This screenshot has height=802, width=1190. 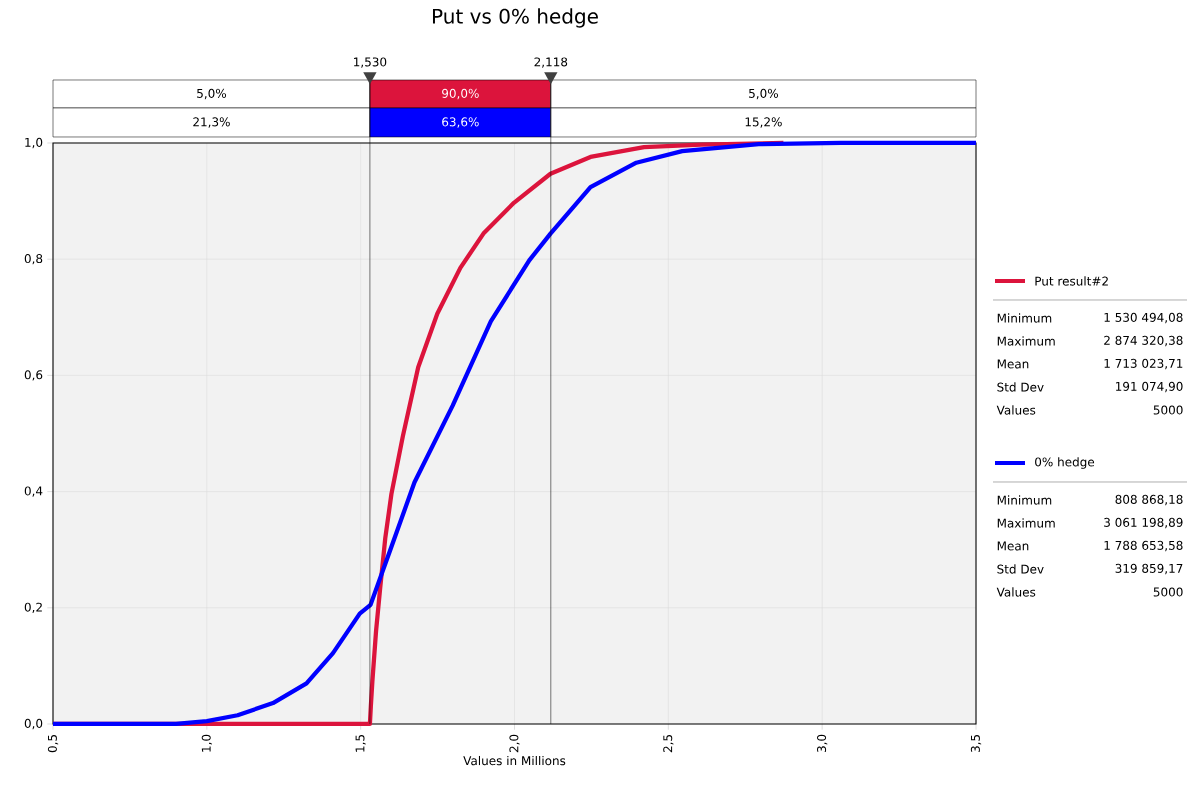 I want to click on y-tick-label: 0,8, so click(x=33, y=259).